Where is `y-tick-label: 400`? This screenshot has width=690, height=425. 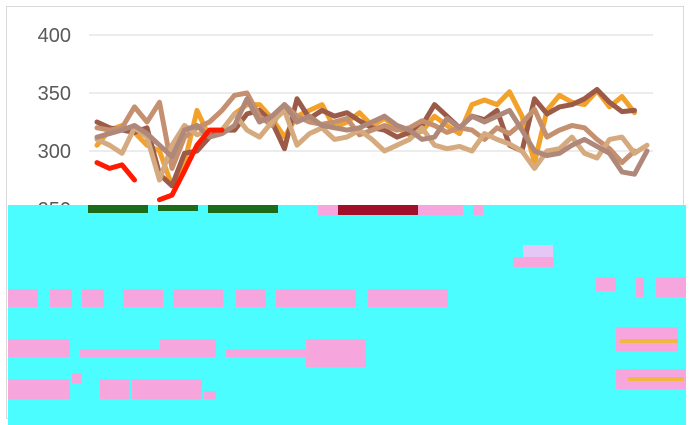
y-tick-label: 400 is located at coordinates (54, 36).